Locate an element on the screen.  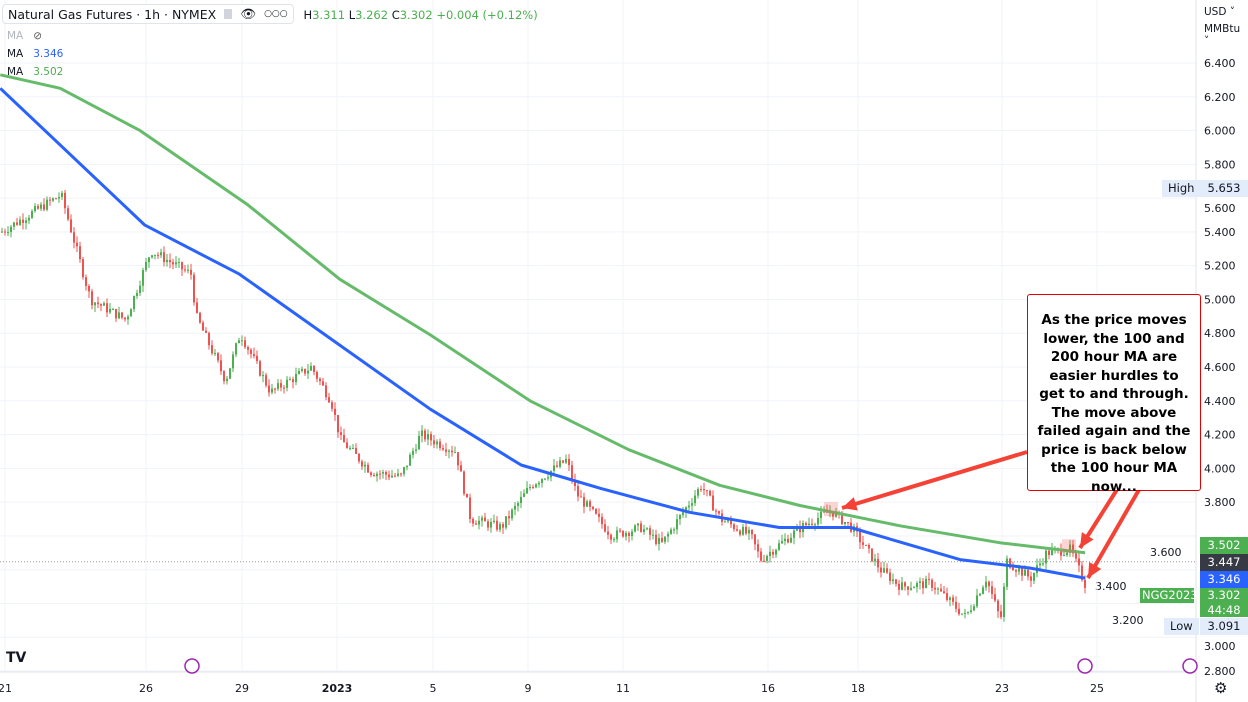
more-icon: ○○○ is located at coordinates (276, 14).